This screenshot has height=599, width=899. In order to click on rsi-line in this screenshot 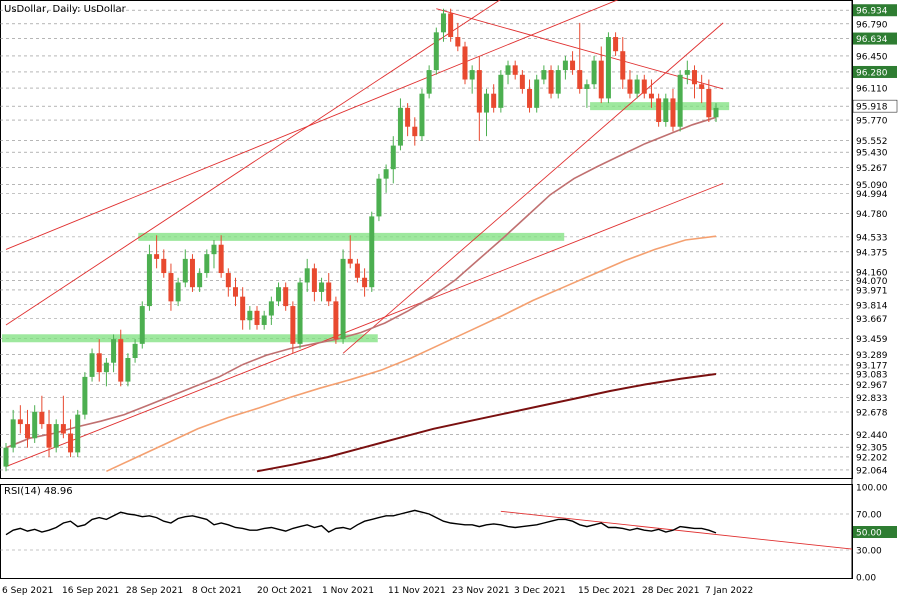, I will do `click(361, 522)`.